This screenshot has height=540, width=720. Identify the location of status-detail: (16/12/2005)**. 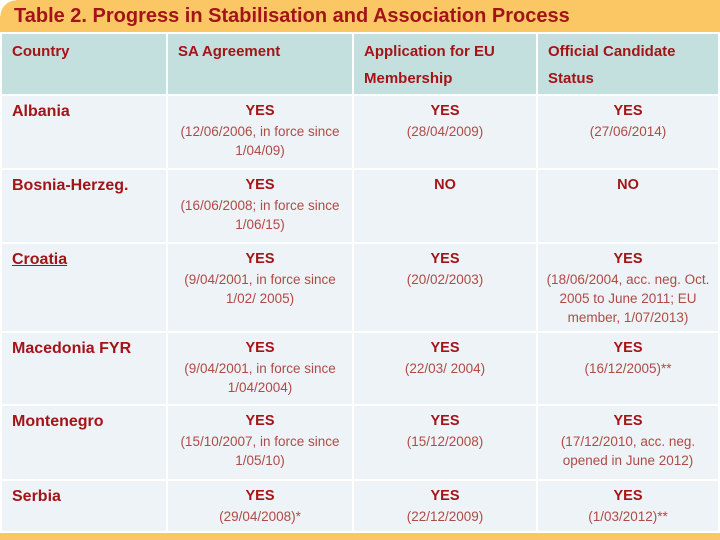
(628, 369).